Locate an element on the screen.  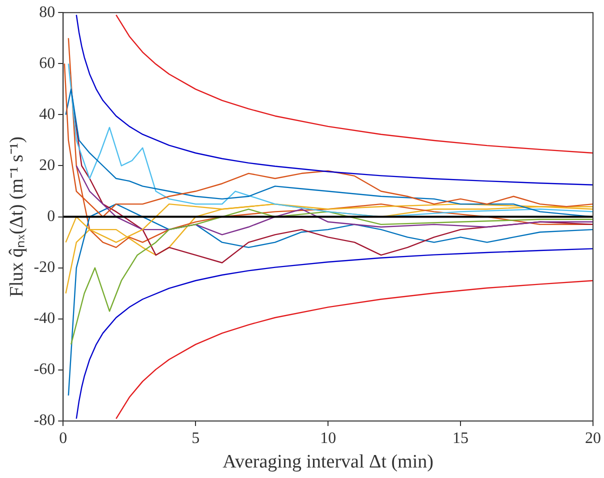
x-tick-label: 0 is located at coordinates (63, 438).